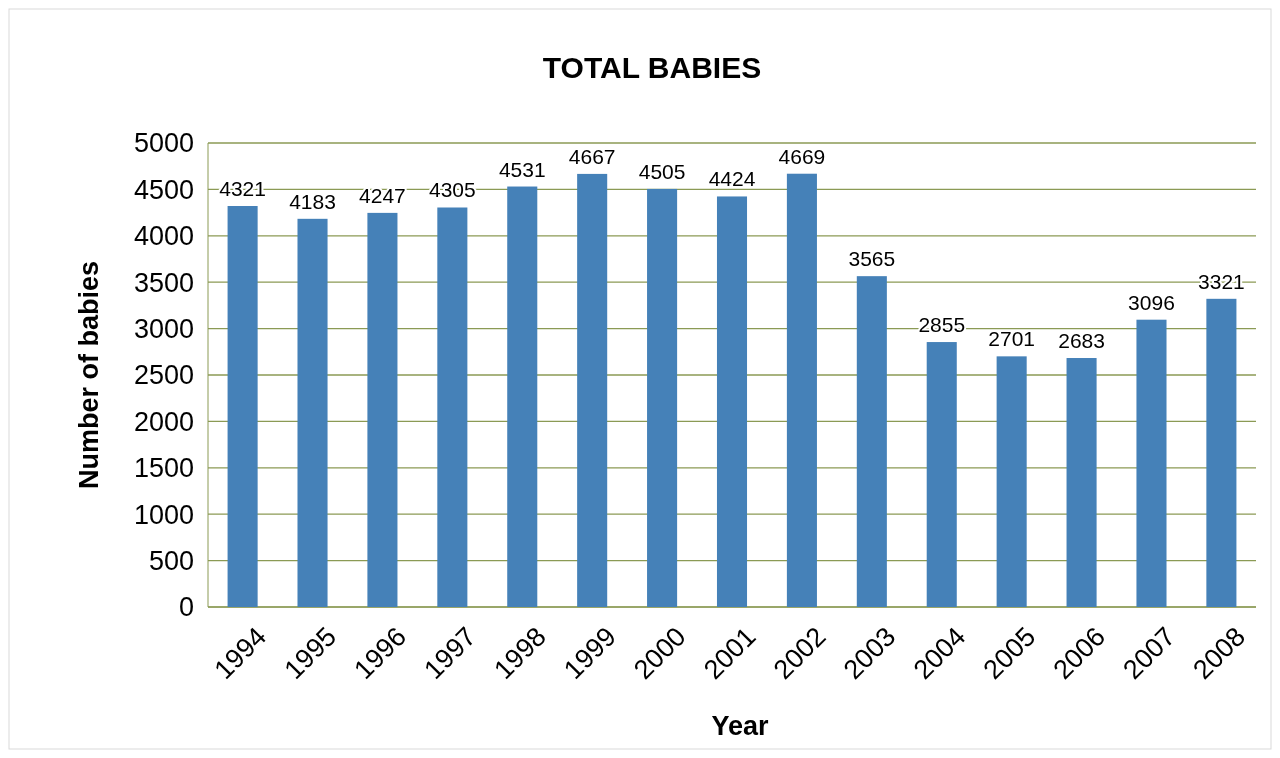  What do you see at coordinates (592, 156) in the screenshot?
I see `data-label: 4667` at bounding box center [592, 156].